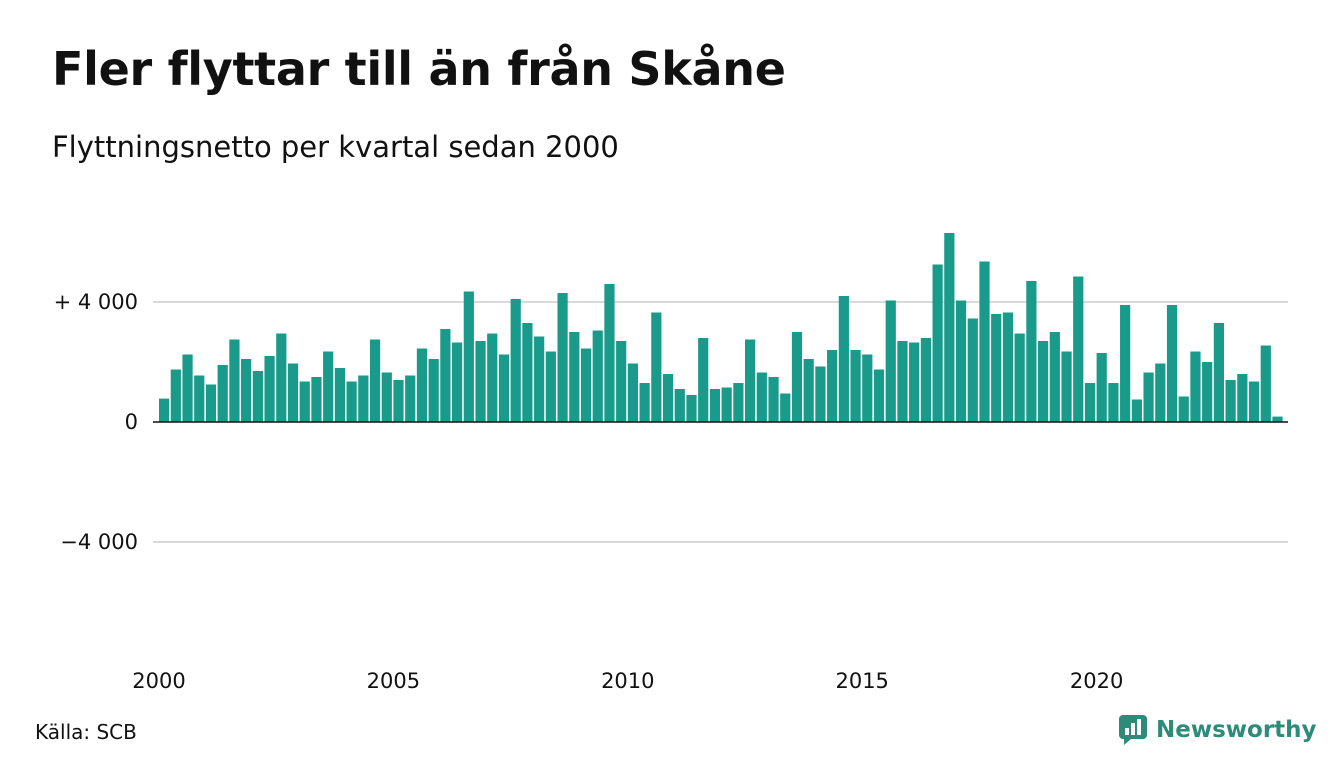 The width and height of the screenshot is (1340, 780). I want to click on chart-subtitle: Flyttningsnetto per kvartal sedan 2000, so click(335, 147).